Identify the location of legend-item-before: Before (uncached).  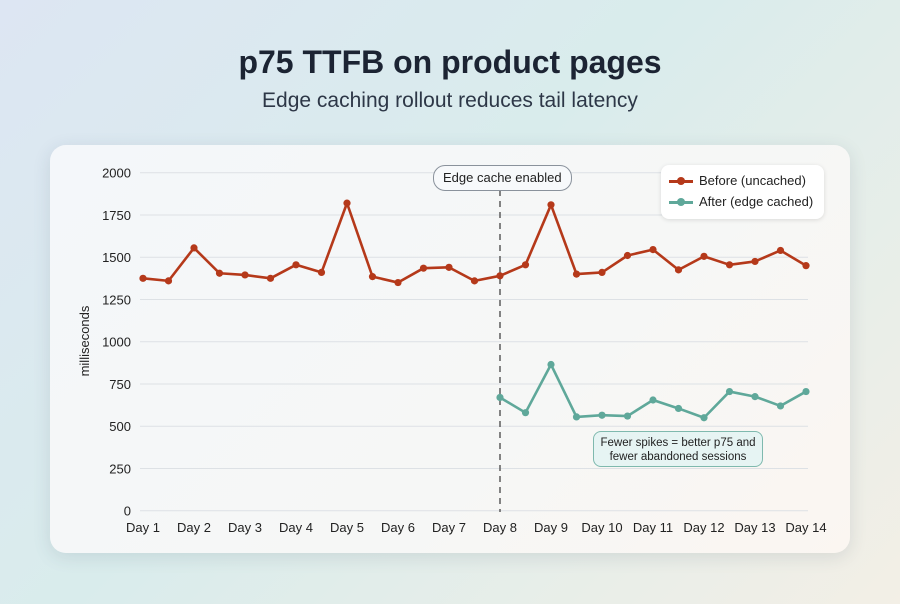
(737, 180).